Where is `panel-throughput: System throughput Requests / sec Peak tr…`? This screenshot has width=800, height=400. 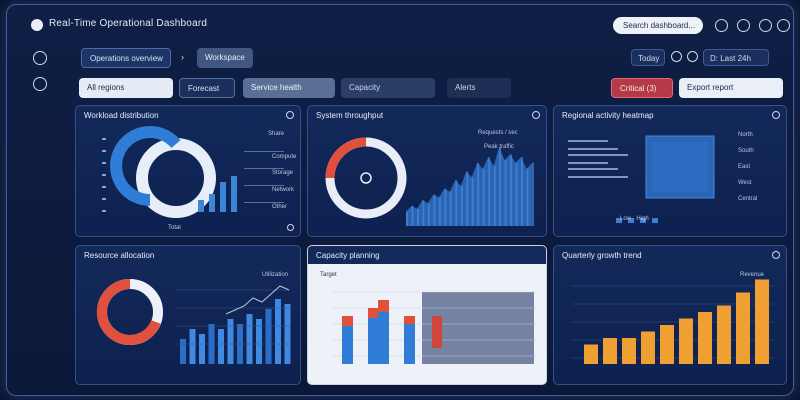 panel-throughput: System throughput Requests / sec Peak tr… is located at coordinates (427, 171).